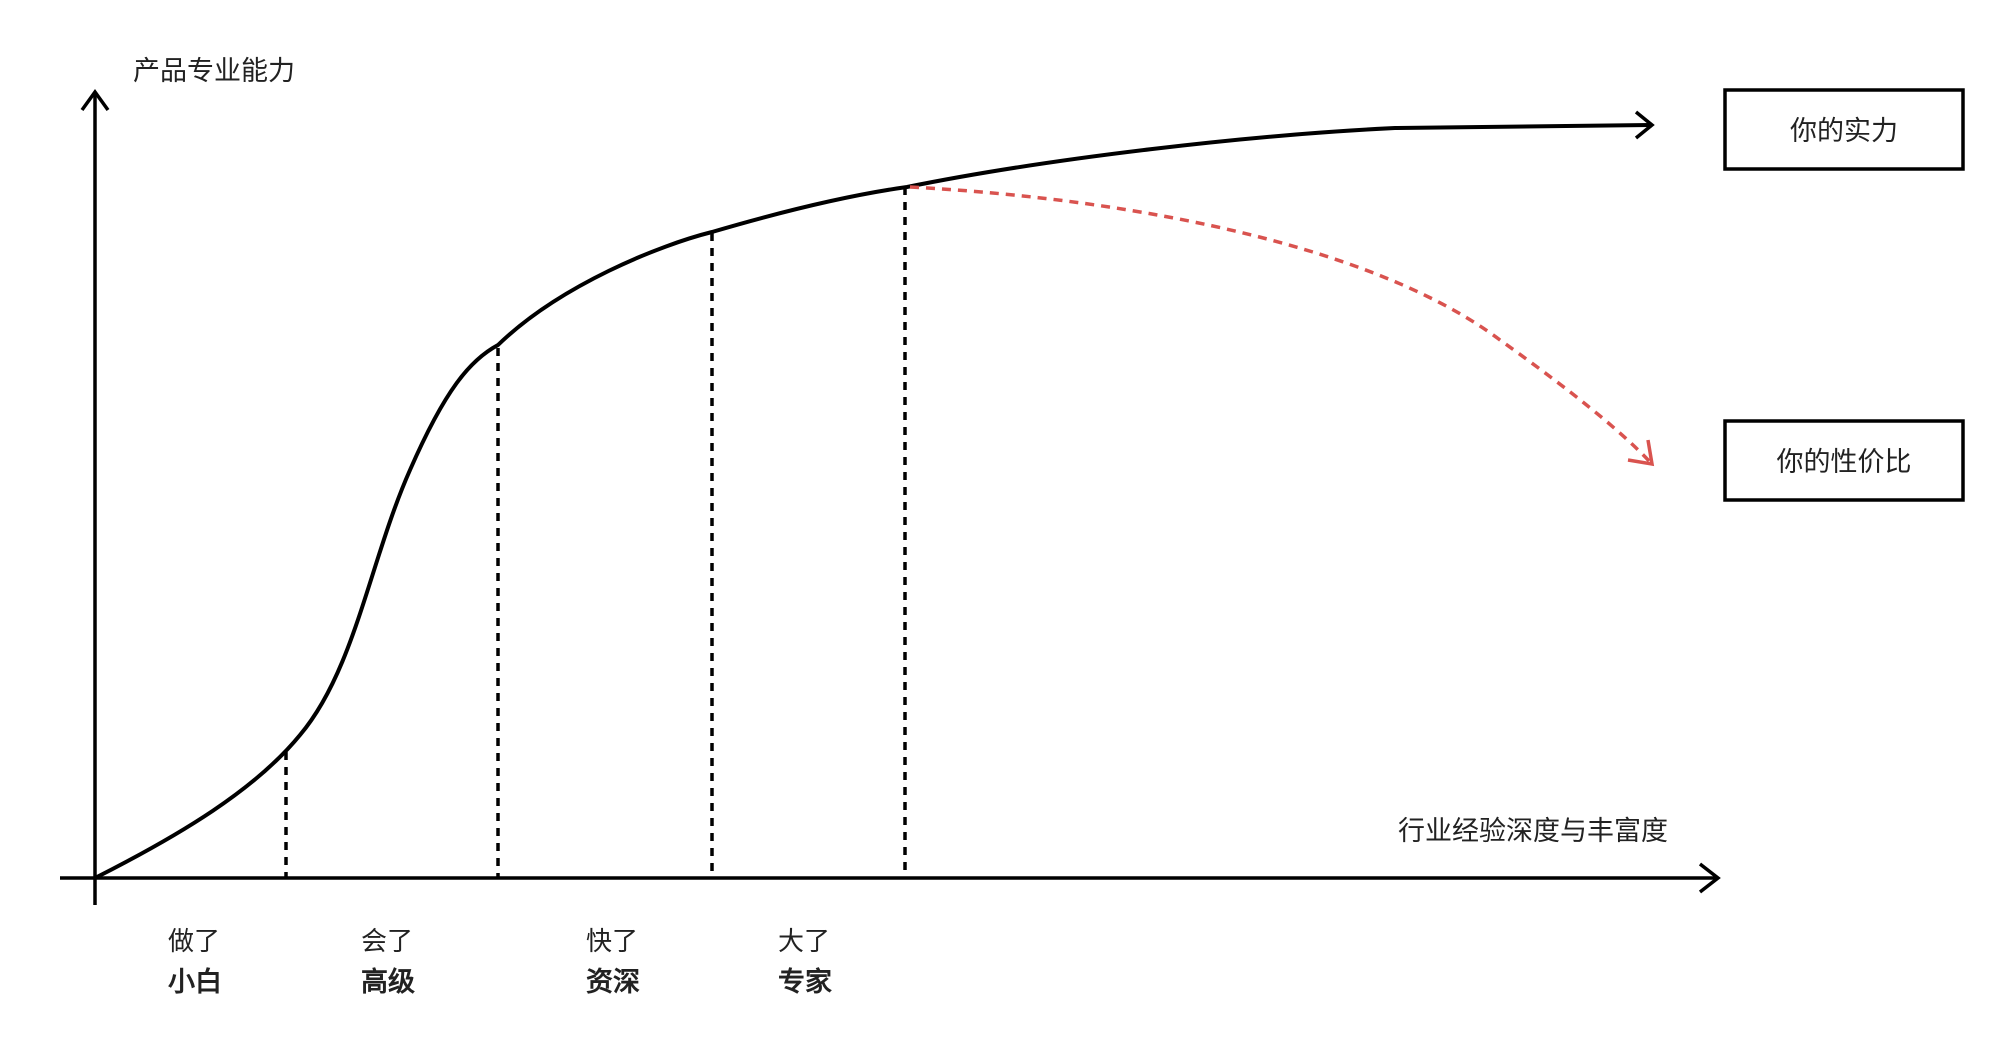  What do you see at coordinates (388, 982) in the screenshot?
I see `stage-2-bottom-label: 高级` at bounding box center [388, 982].